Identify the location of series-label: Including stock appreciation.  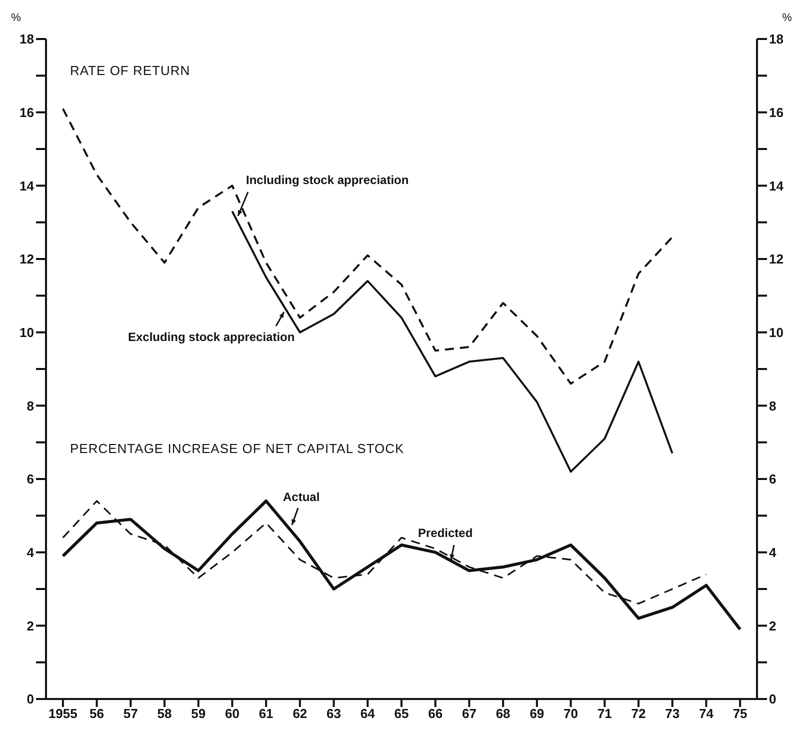
(327, 180).